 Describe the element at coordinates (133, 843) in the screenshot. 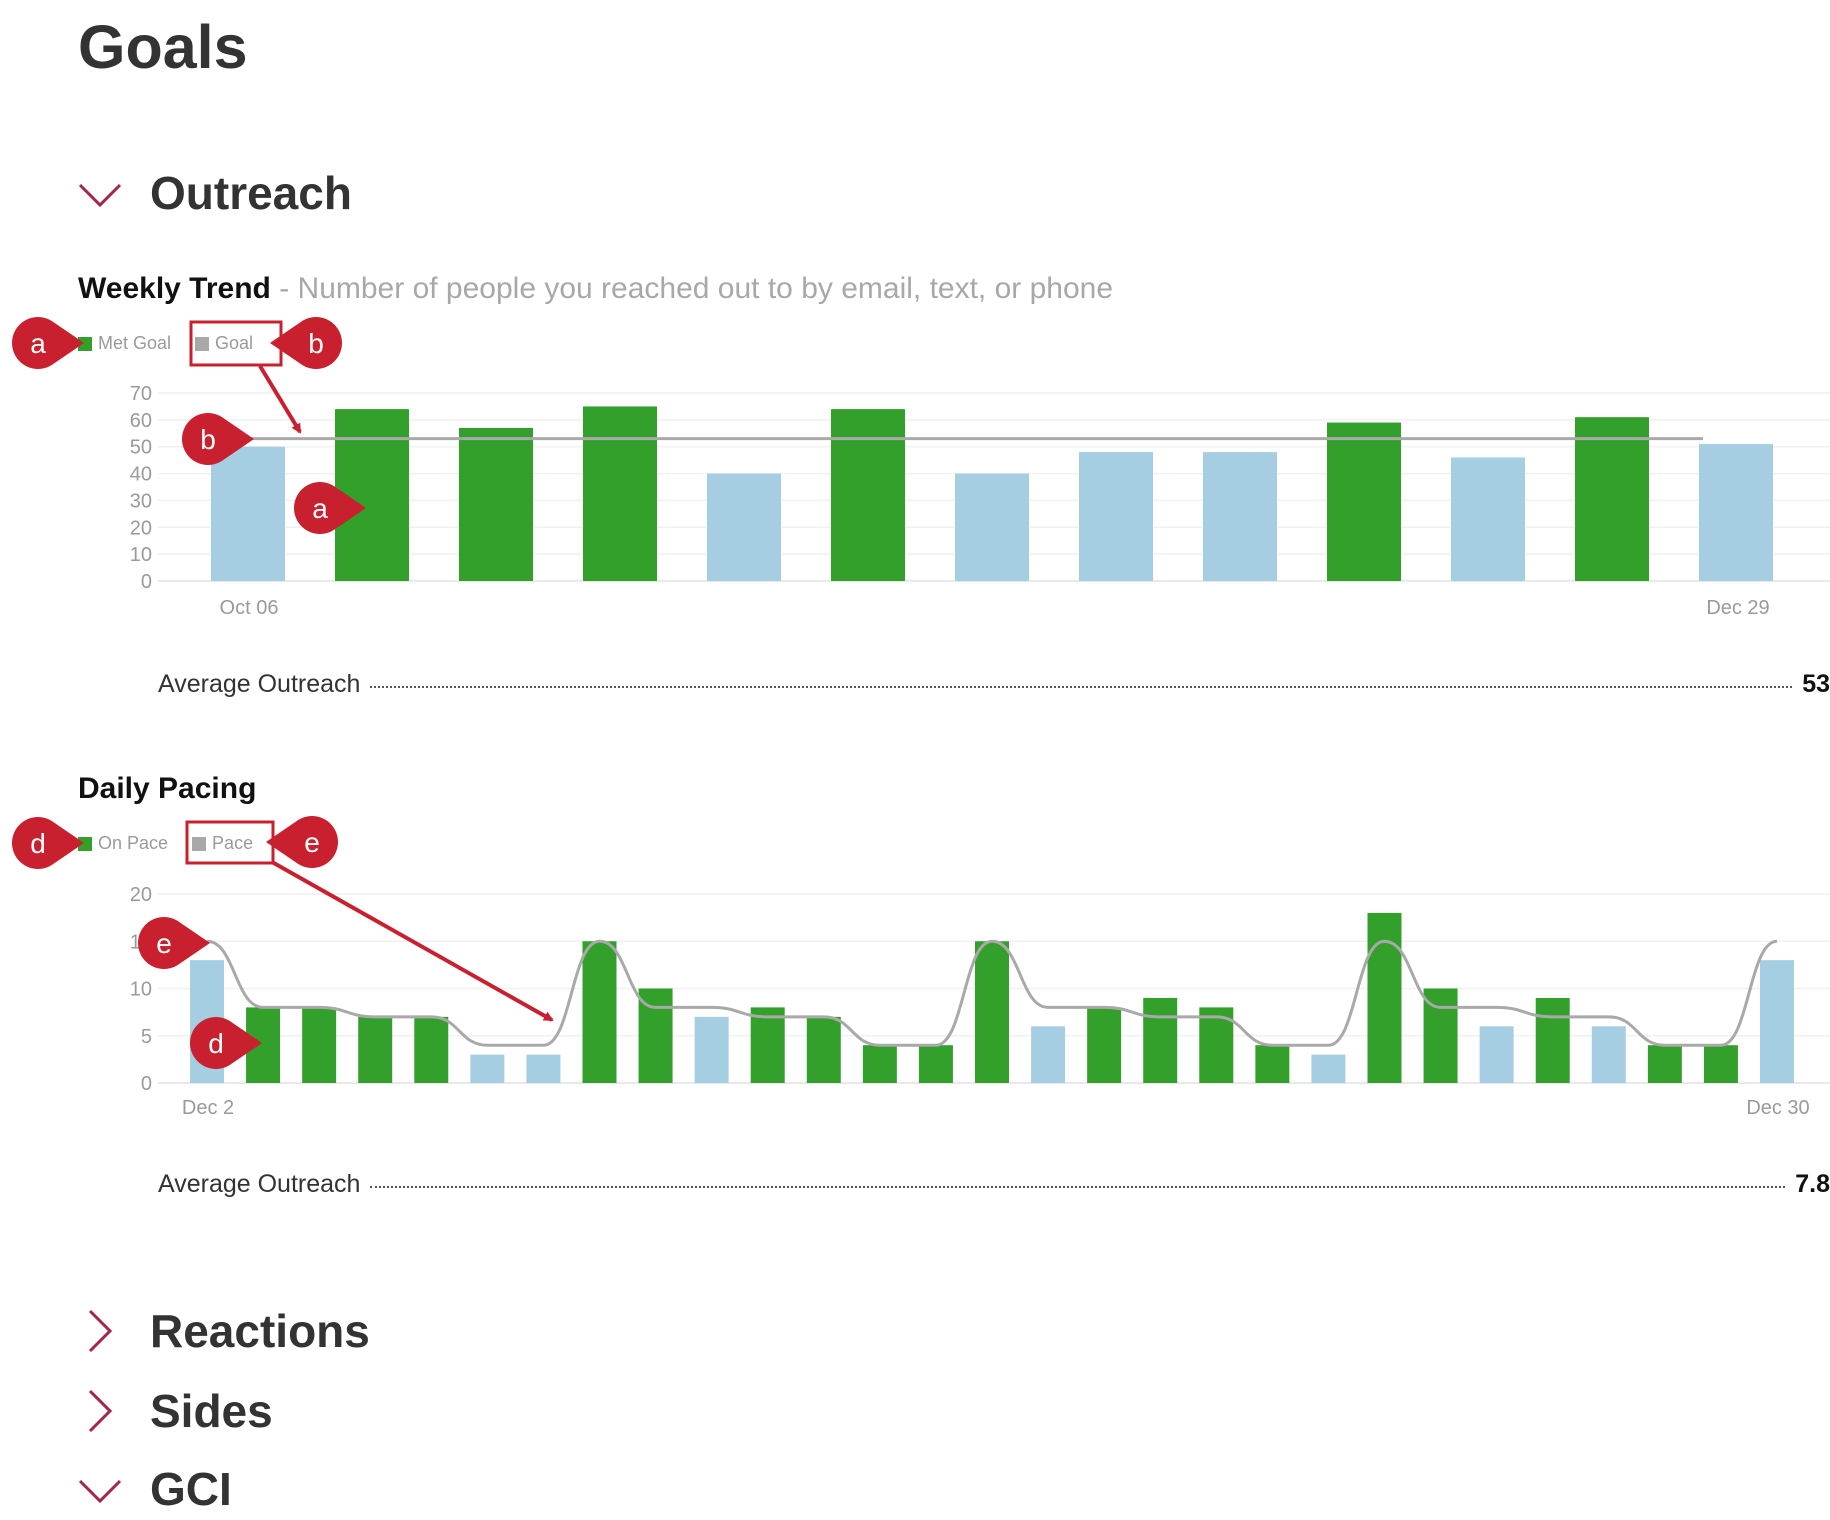

I see `legend-label-on-pace: On Pace` at that location.